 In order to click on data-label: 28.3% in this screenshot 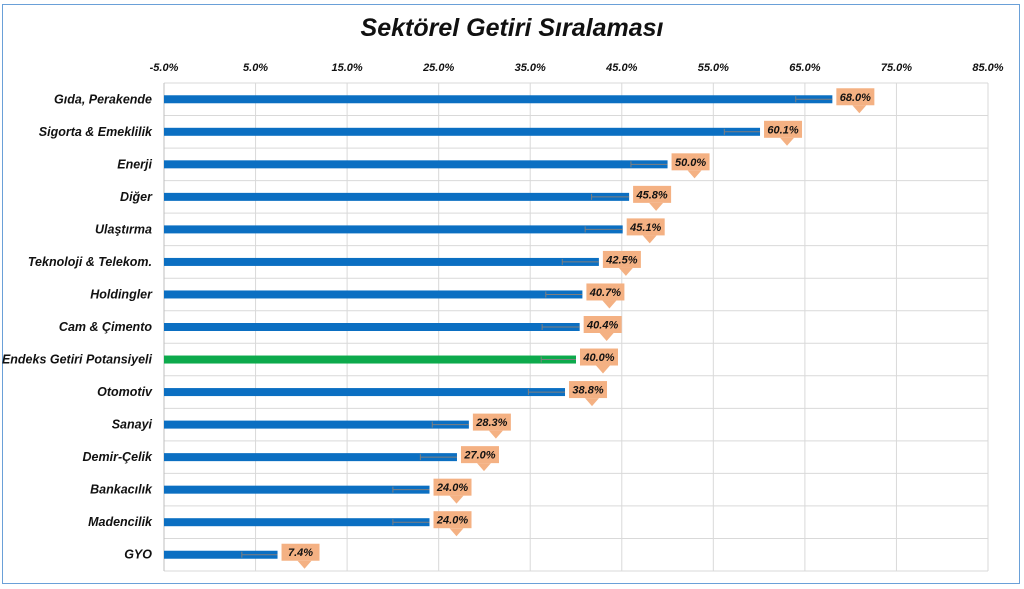, I will do `click(491, 423)`.